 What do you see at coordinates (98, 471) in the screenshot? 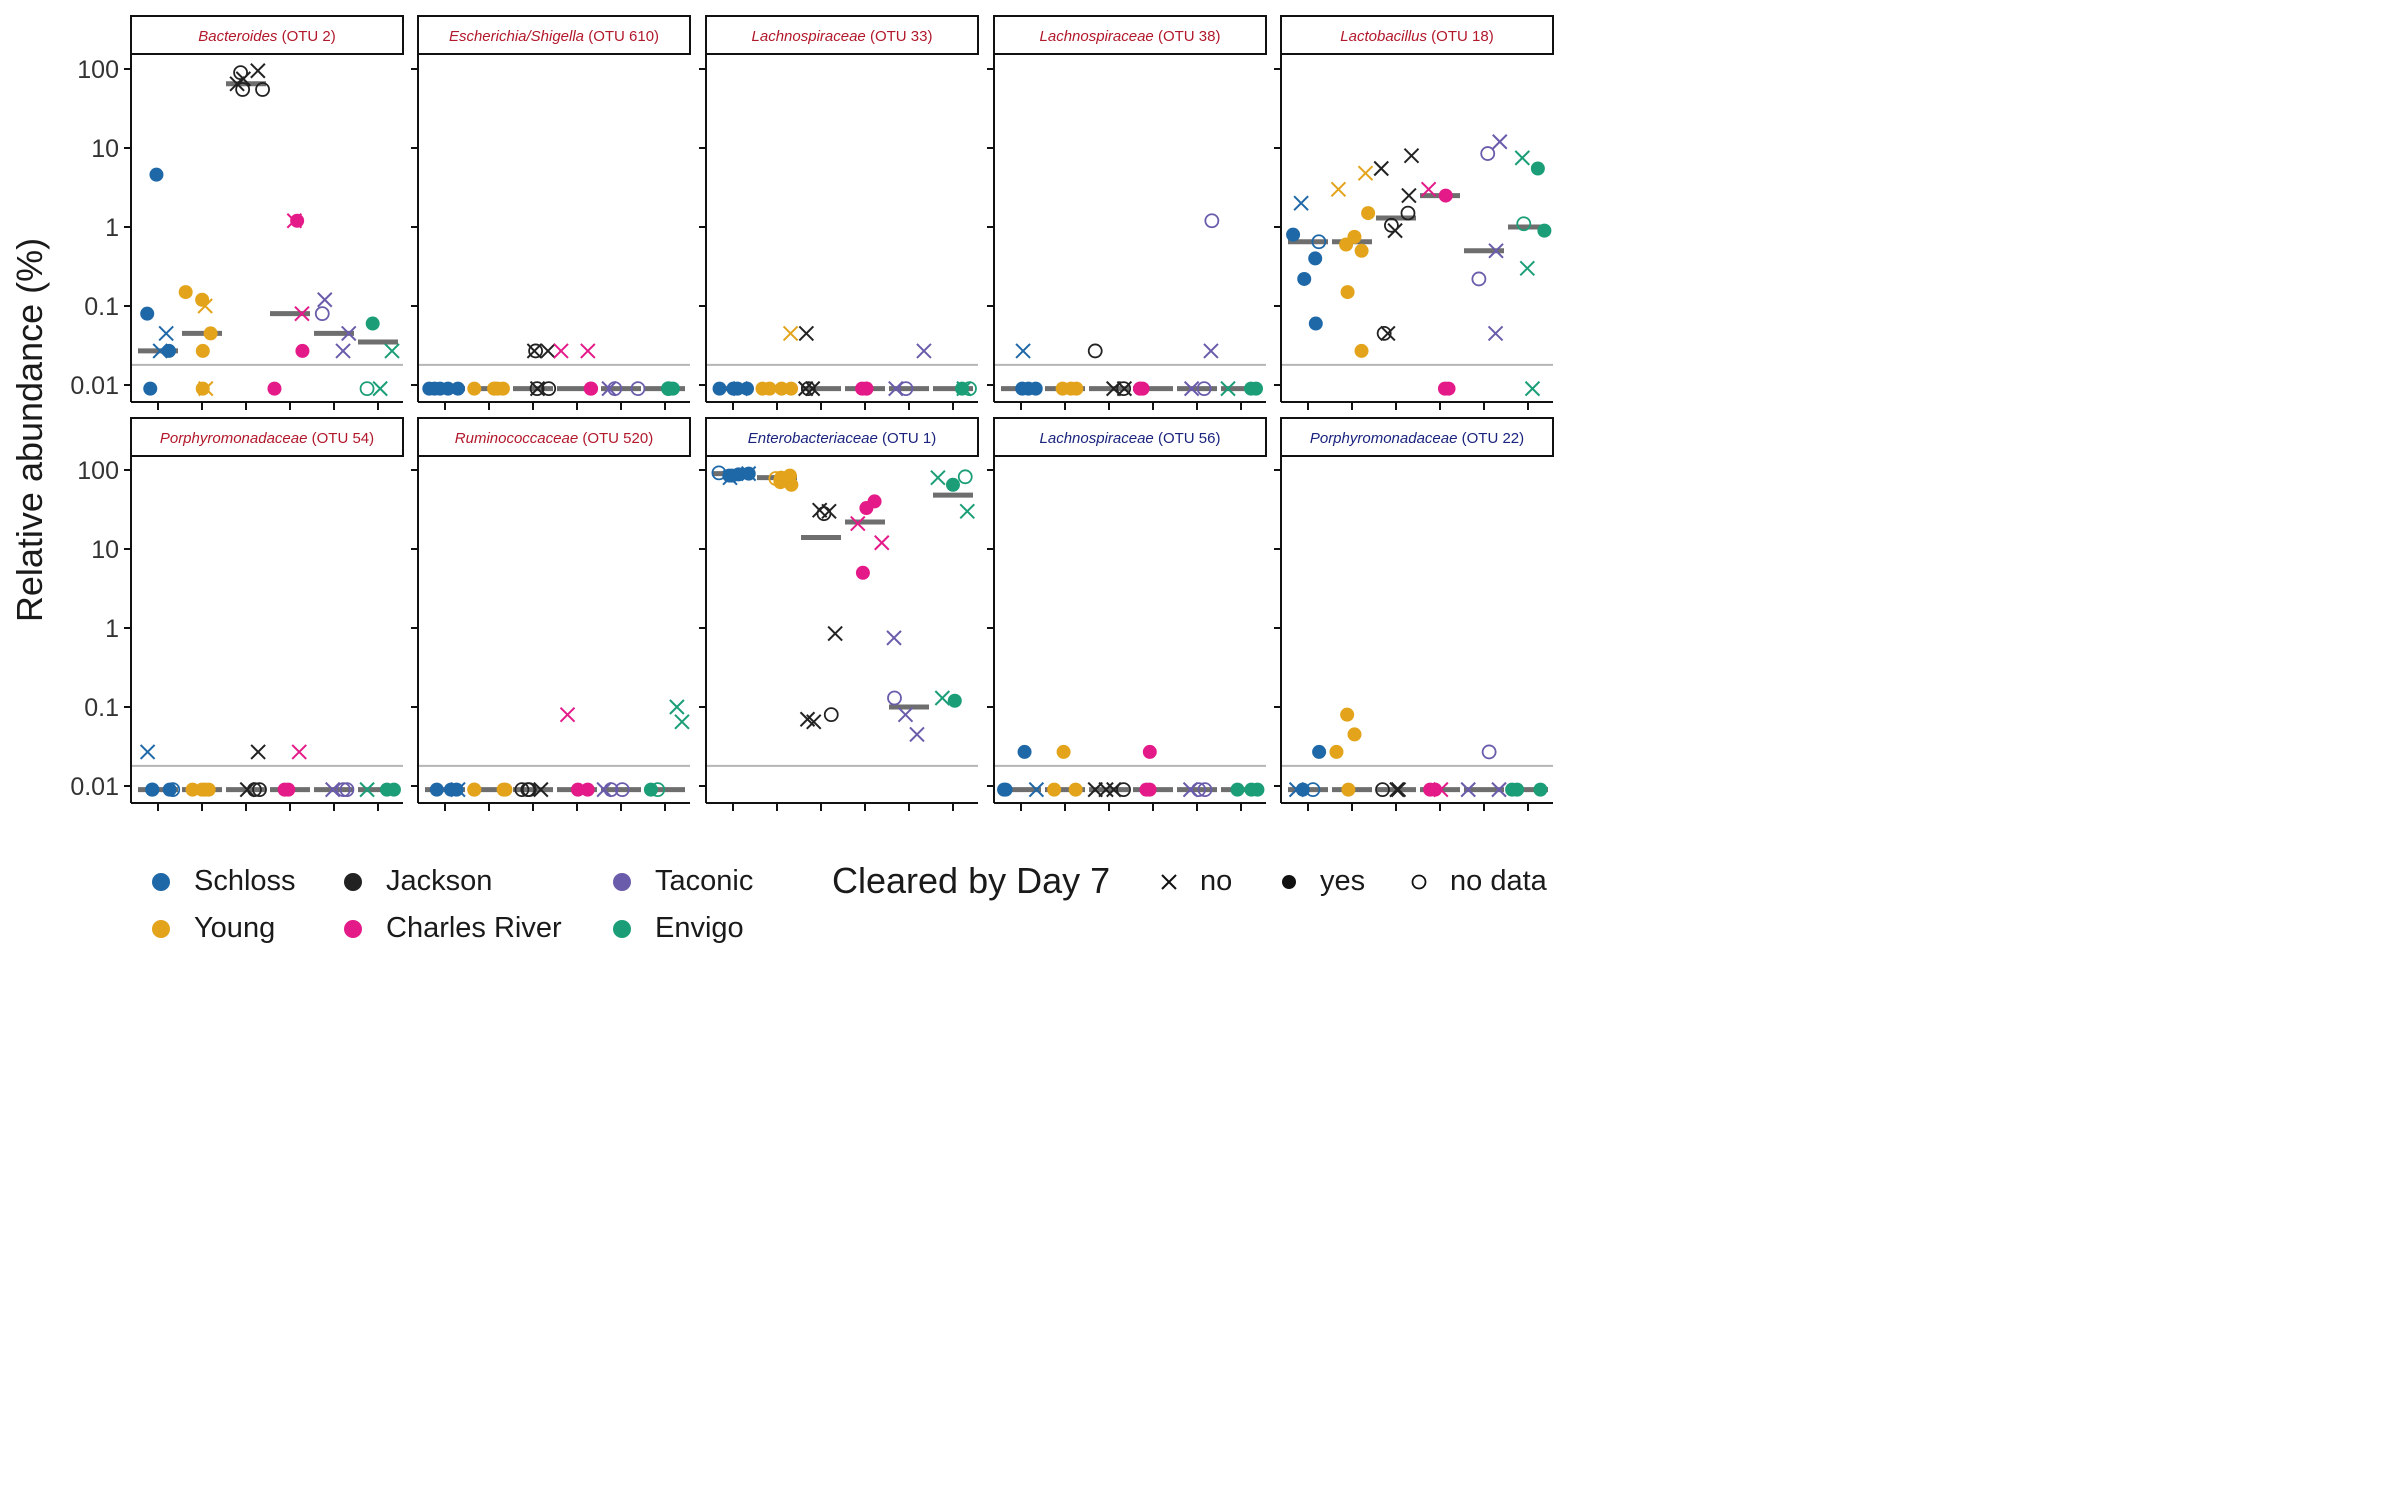
I see `y-tick-label: 100` at bounding box center [98, 471].